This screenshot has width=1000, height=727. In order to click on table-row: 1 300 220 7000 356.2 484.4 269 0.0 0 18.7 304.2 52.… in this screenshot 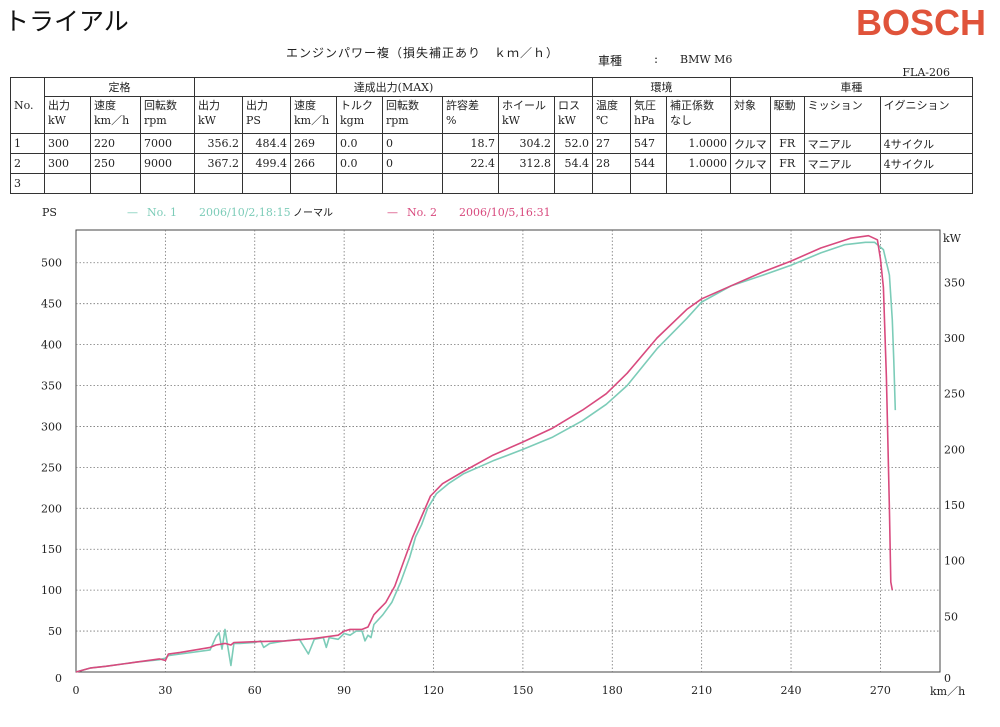, I will do `click(491, 143)`.